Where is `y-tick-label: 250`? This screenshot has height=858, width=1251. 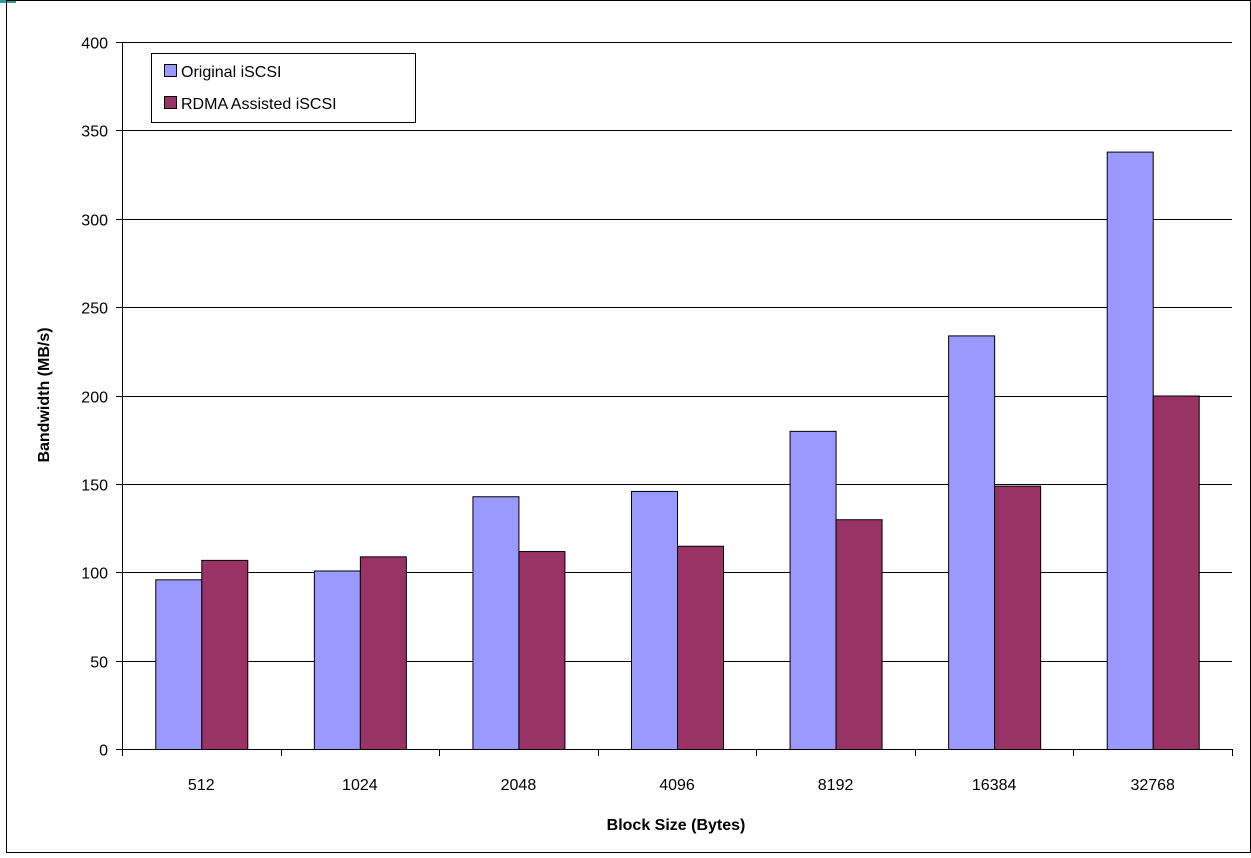
y-tick-label: 250 is located at coordinates (94, 309).